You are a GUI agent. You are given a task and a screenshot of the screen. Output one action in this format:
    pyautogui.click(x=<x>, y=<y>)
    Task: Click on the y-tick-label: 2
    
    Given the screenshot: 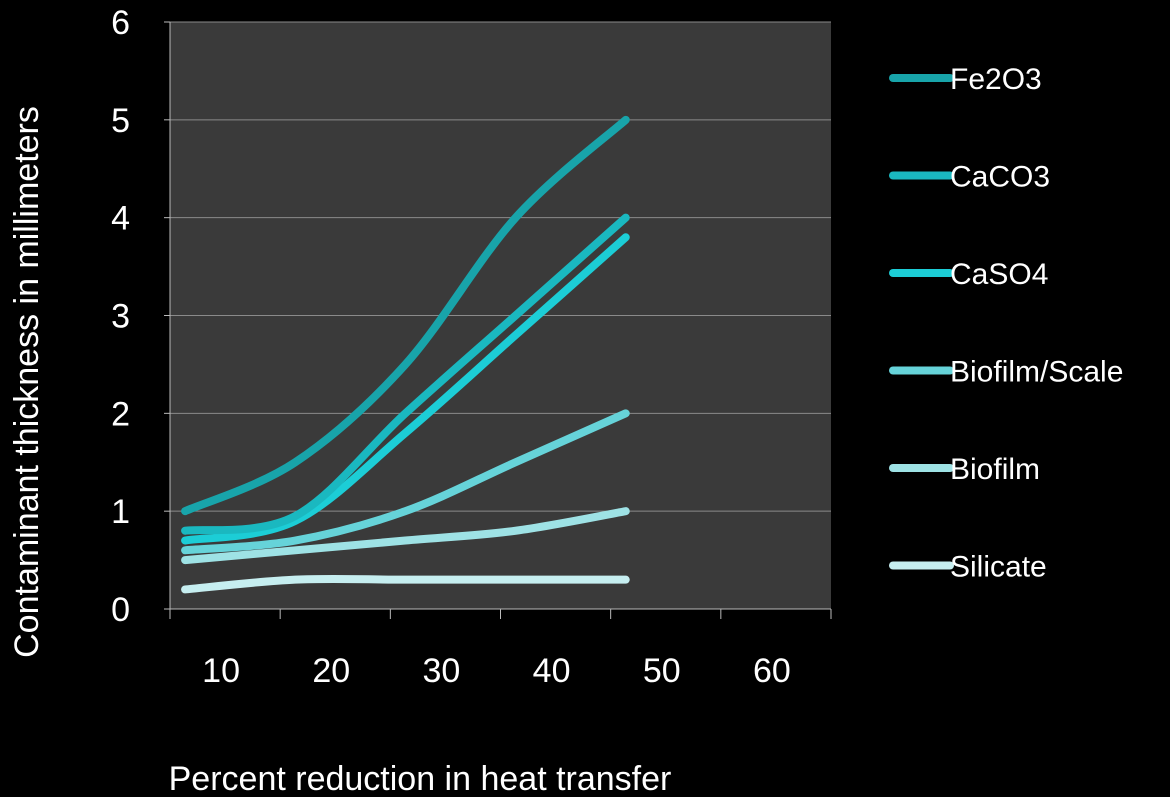 What is the action you would take?
    pyautogui.click(x=120, y=414)
    